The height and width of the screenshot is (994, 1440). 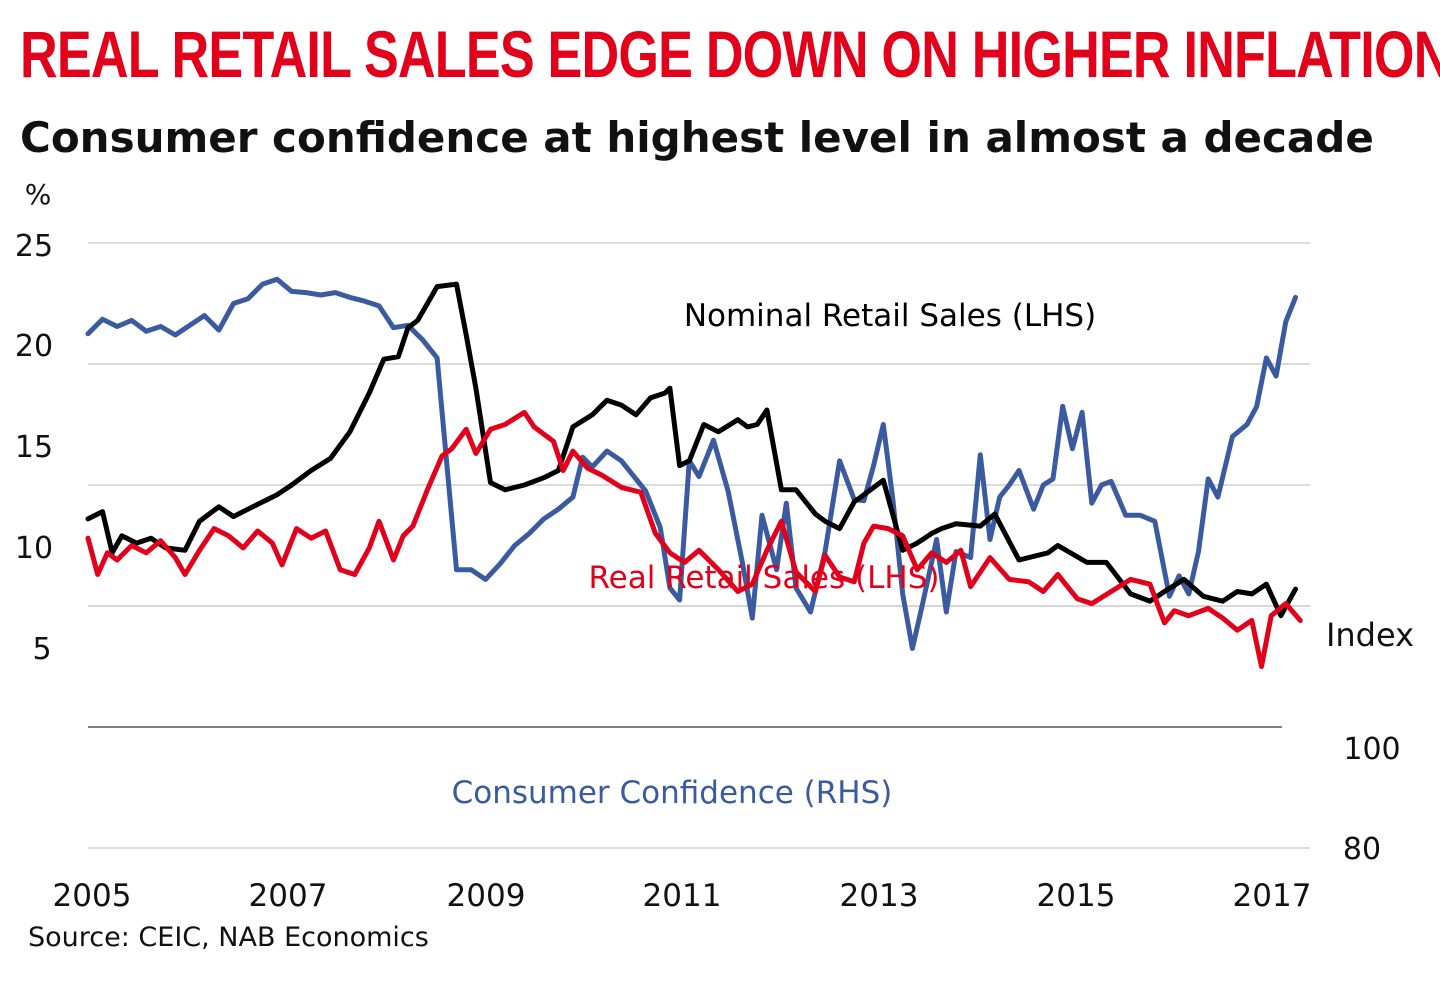 What do you see at coordinates (672, 793) in the screenshot?
I see `label-consumer-confidence: Consumer Confidence (RHS)` at bounding box center [672, 793].